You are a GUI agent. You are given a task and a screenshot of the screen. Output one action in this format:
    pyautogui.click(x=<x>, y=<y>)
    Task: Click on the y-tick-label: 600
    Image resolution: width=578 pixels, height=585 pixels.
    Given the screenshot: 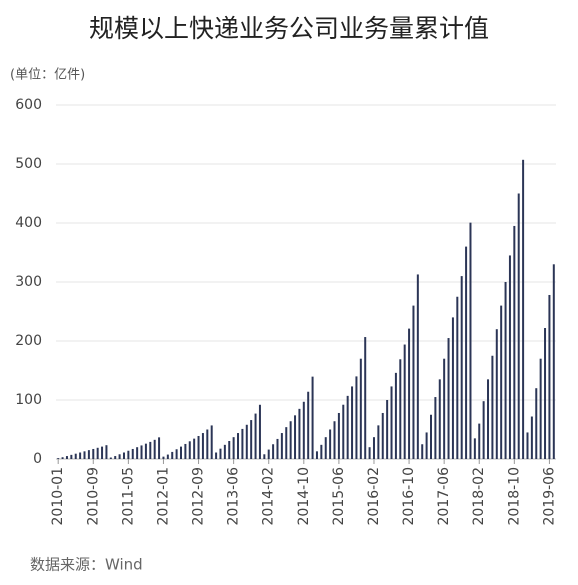 What is the action you would take?
    pyautogui.click(x=28, y=105)
    